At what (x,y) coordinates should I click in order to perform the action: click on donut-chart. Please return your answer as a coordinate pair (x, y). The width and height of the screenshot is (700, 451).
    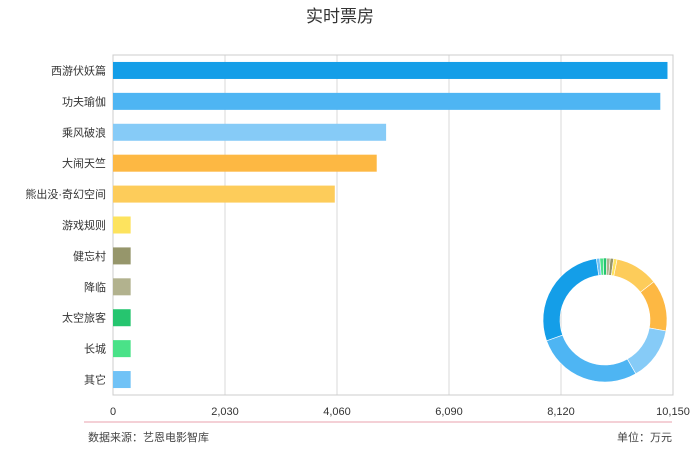
    Looking at the image, I should click on (605, 320).